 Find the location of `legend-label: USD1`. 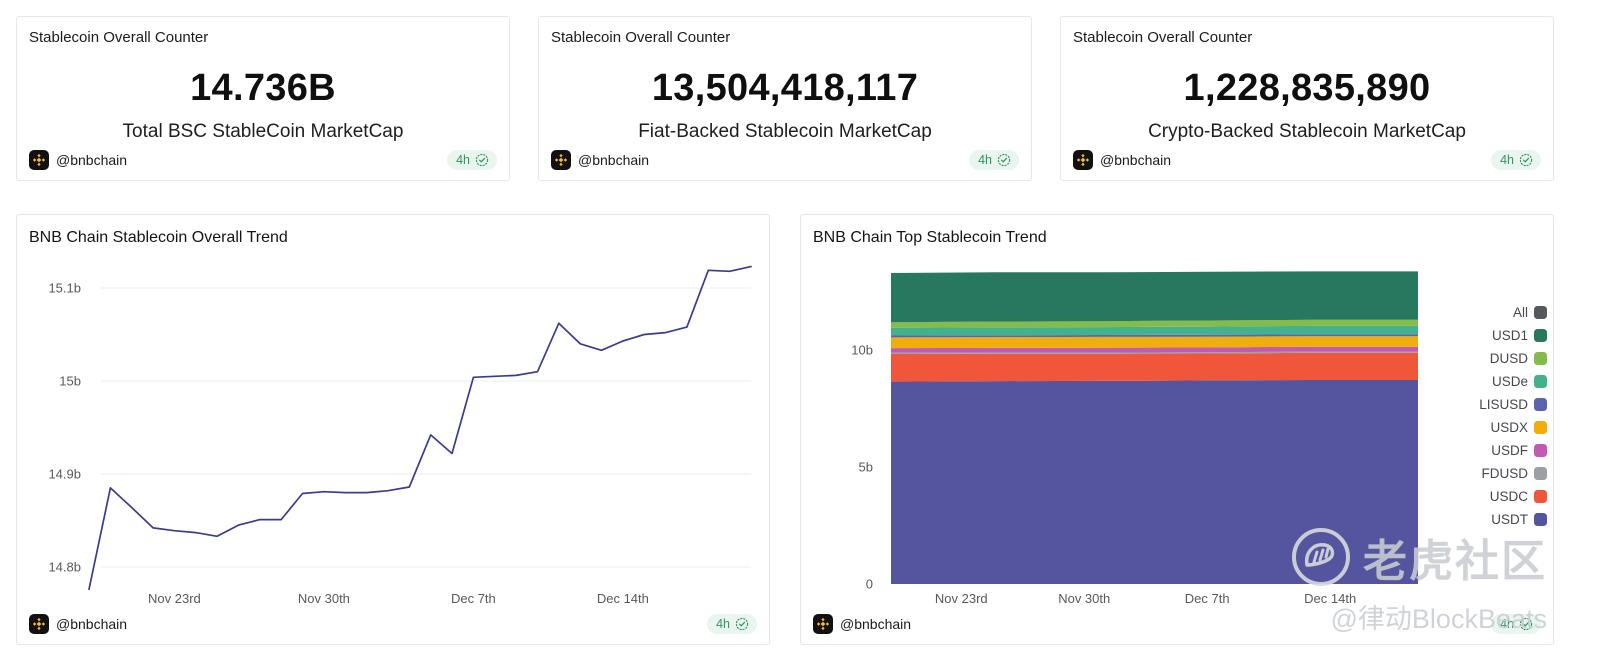

legend-label: USD1 is located at coordinates (1509, 335).